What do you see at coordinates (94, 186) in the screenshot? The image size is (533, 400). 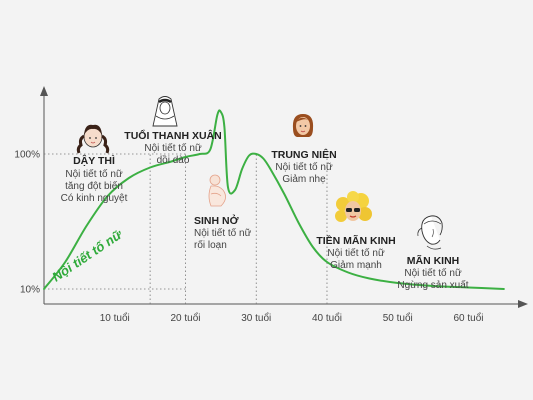 I see `annotation-line: tăng đột biến` at bounding box center [94, 186].